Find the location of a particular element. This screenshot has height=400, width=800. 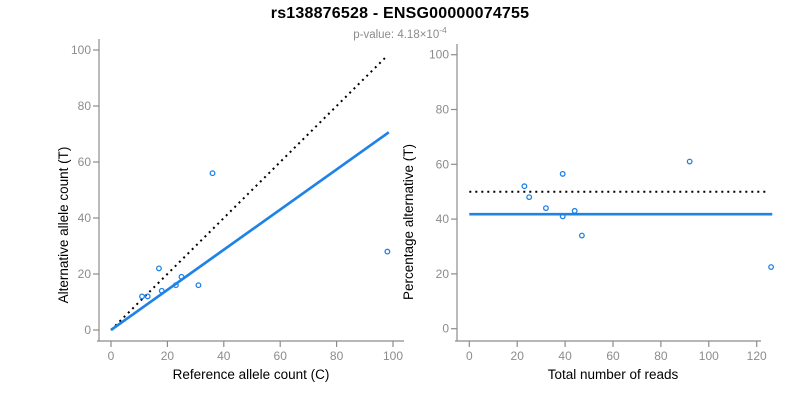

pvalue-subtitle: p-value: 4.18×10-4 is located at coordinates (400, 33).